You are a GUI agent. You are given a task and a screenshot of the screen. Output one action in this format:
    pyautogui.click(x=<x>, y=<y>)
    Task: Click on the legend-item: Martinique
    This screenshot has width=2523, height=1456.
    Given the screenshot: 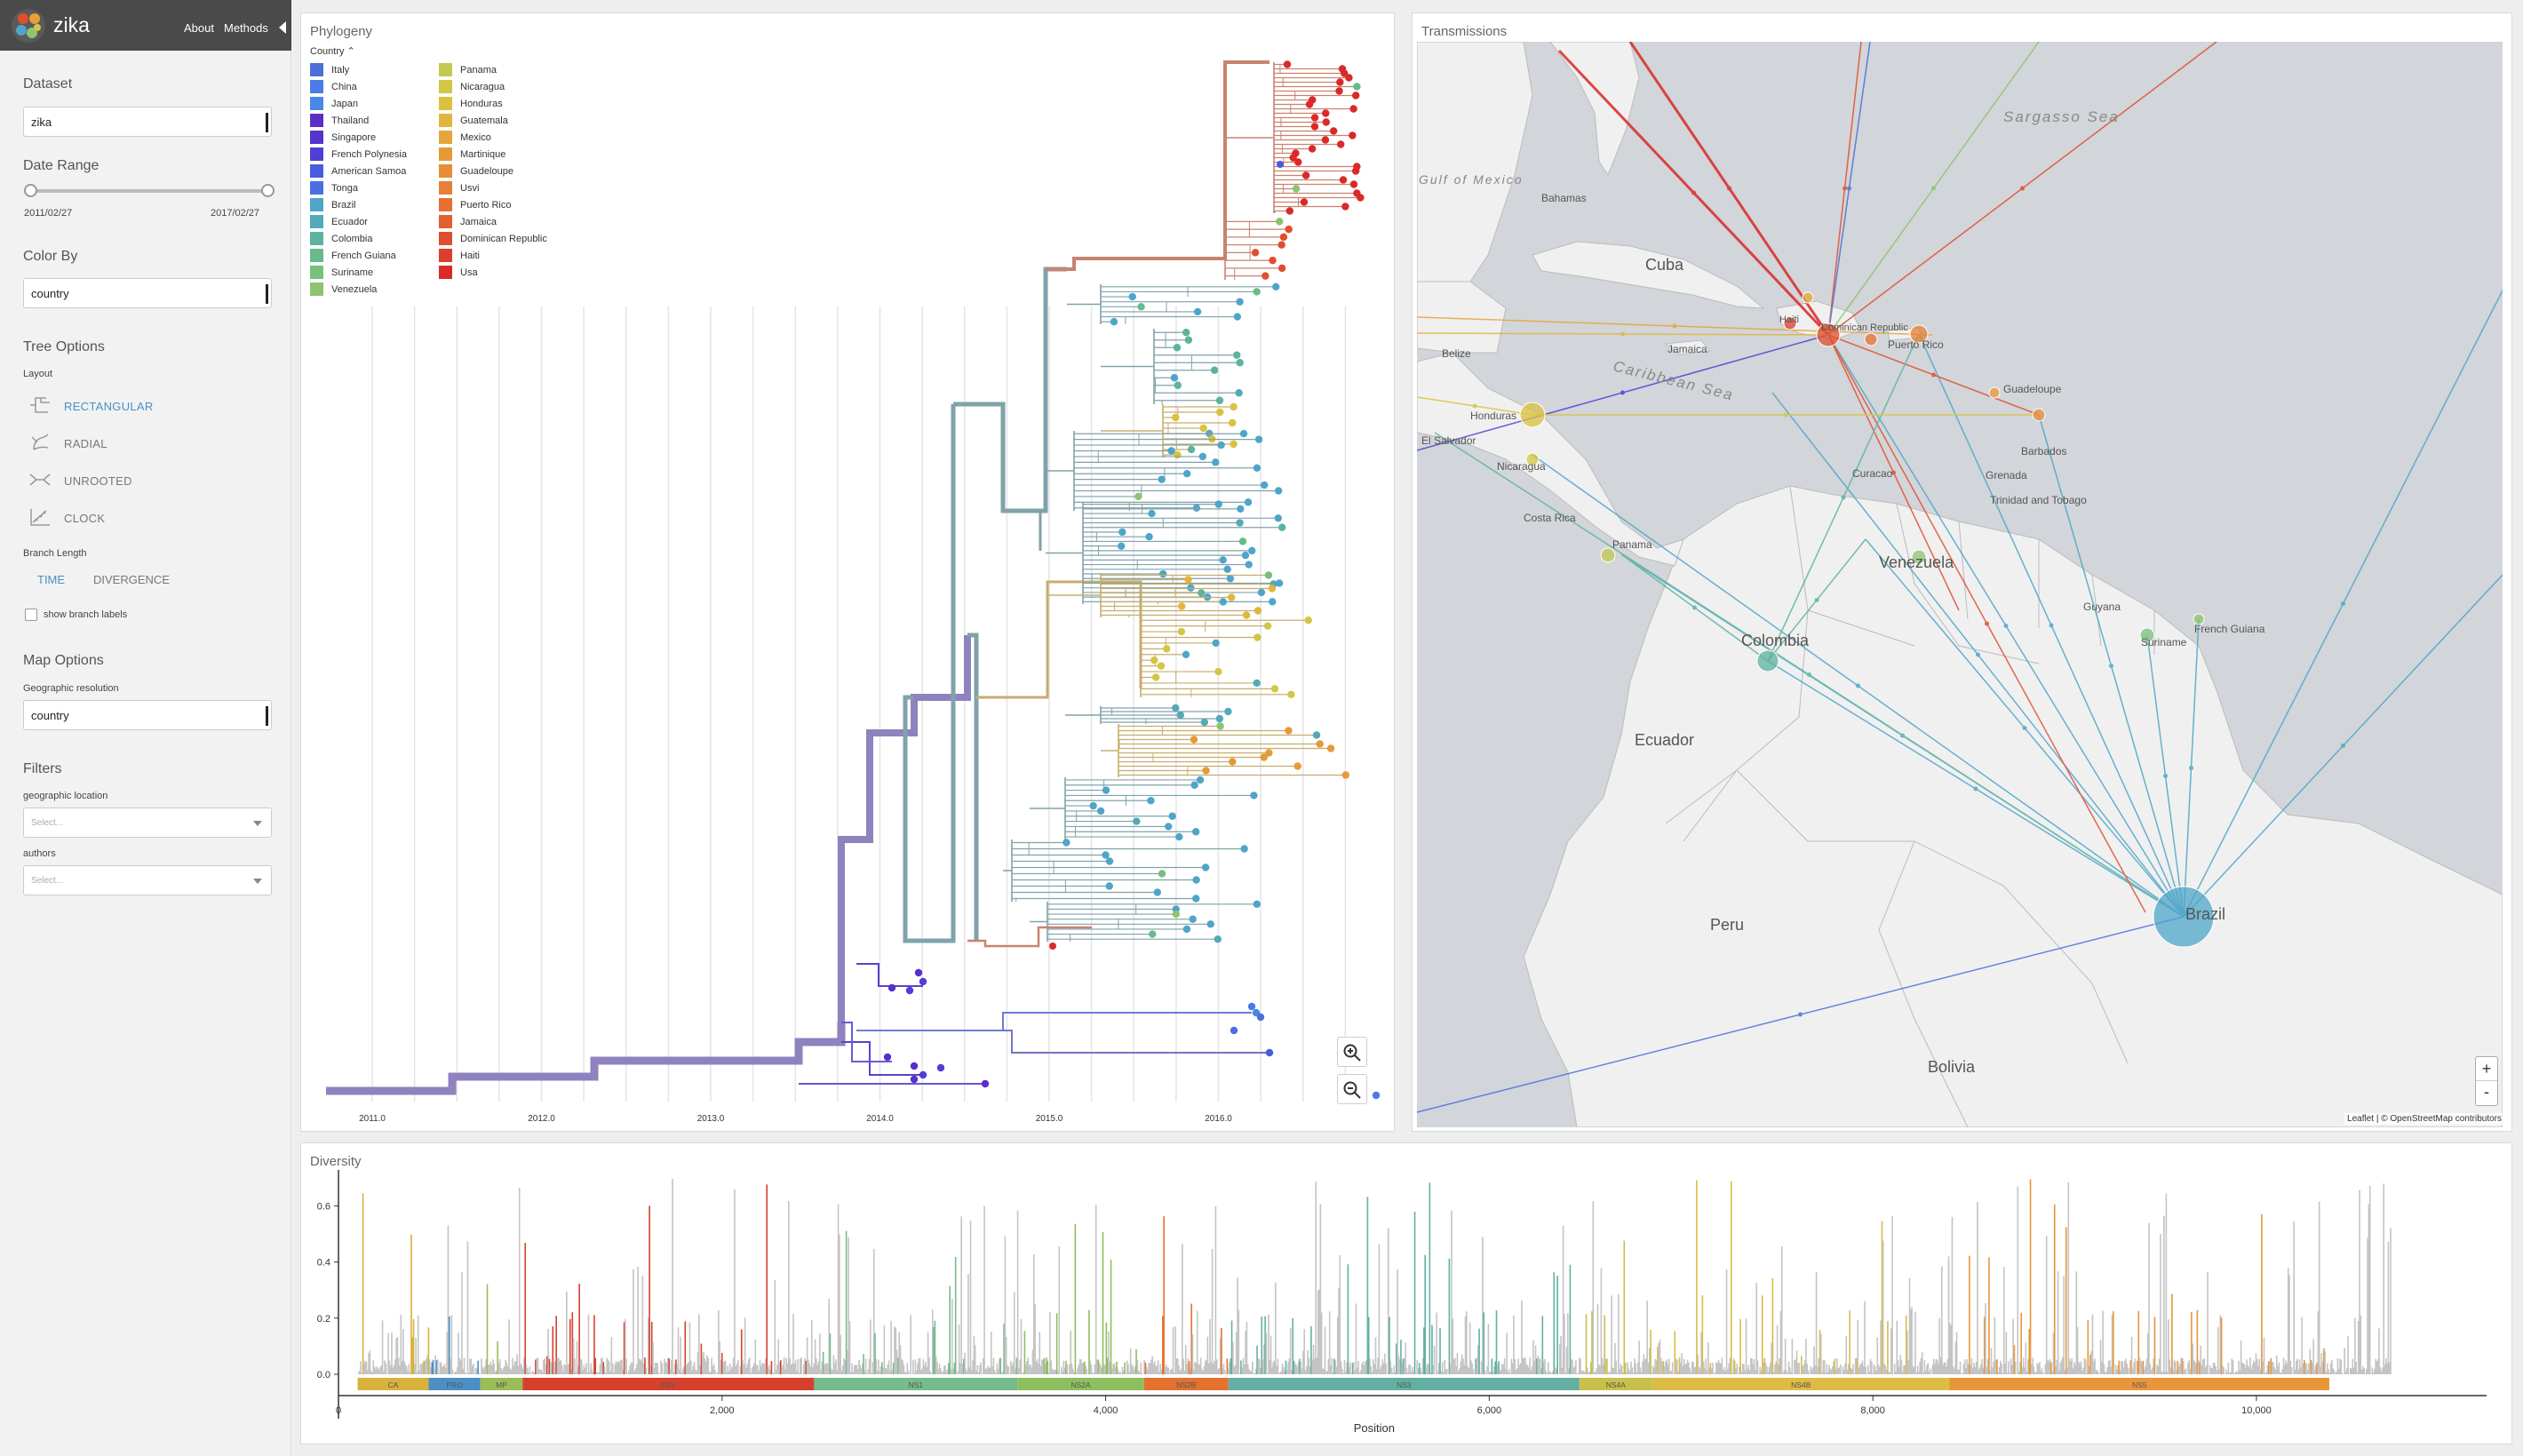 What is the action you would take?
    pyautogui.click(x=501, y=154)
    